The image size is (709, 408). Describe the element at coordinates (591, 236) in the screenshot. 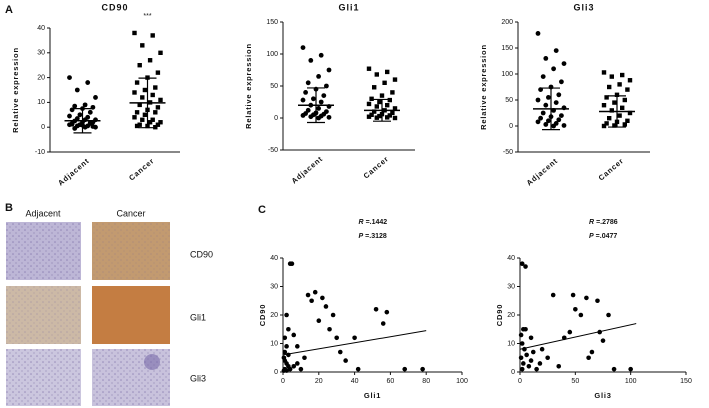

I see `stat-symbol: P` at that location.